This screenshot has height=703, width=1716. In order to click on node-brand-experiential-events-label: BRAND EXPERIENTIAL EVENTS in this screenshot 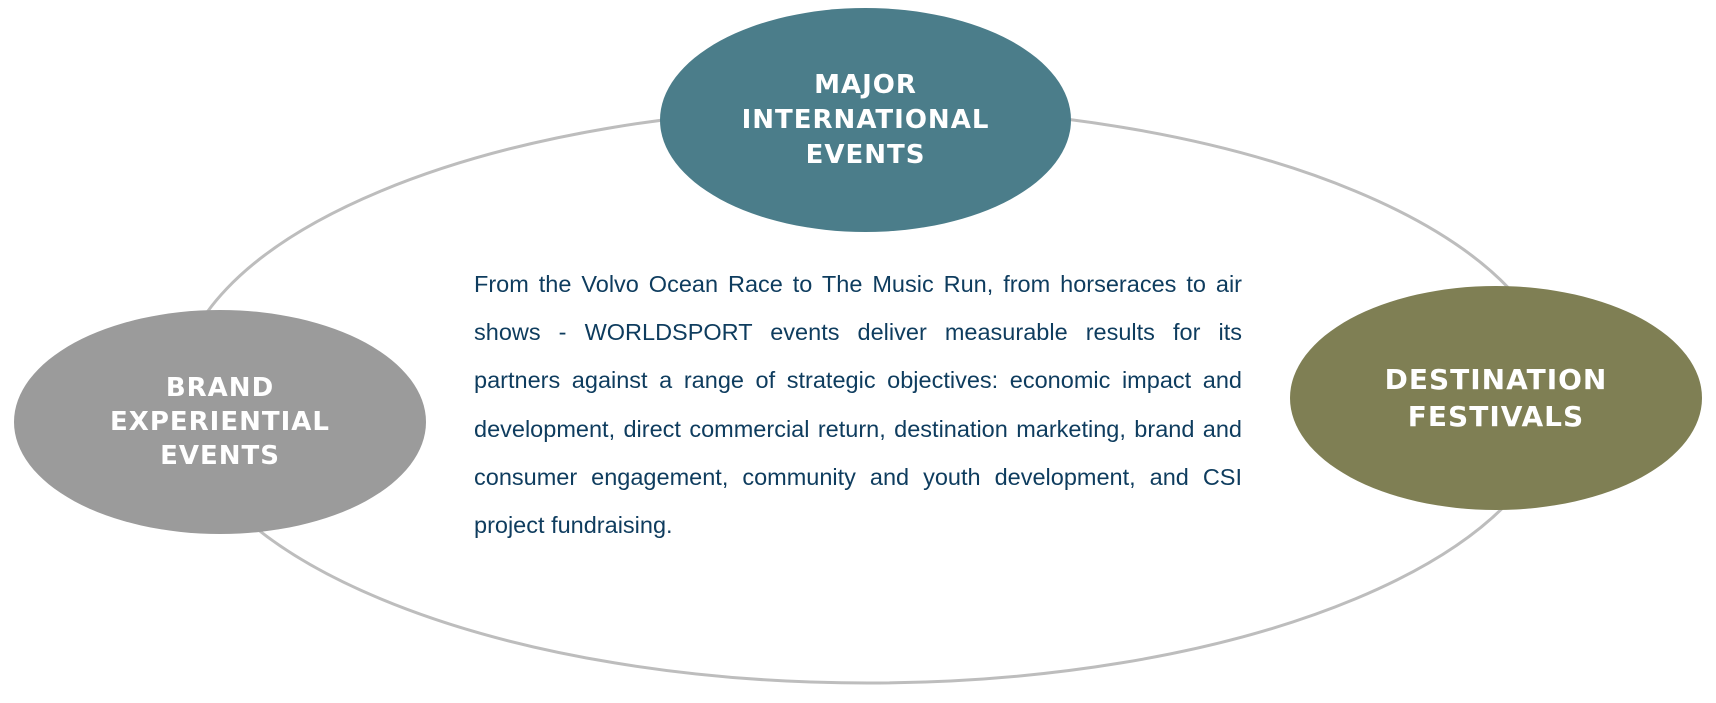, I will do `click(220, 422)`.